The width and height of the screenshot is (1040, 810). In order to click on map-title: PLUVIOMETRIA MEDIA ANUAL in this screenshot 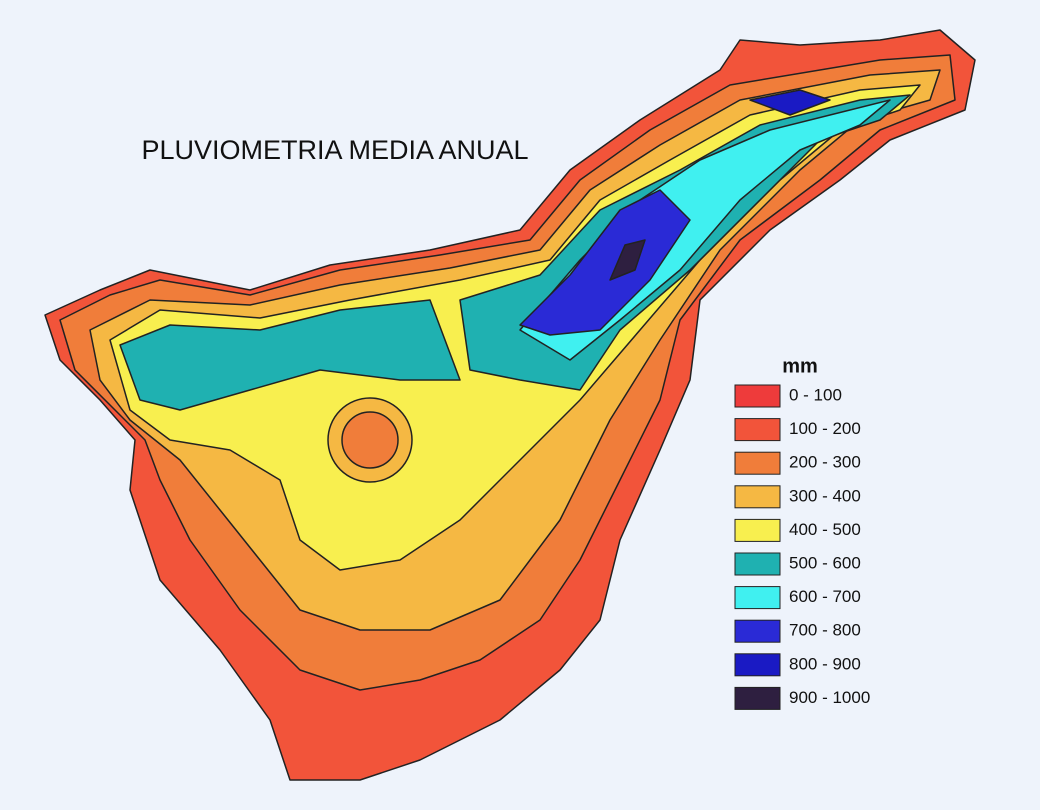, I will do `click(334, 150)`.